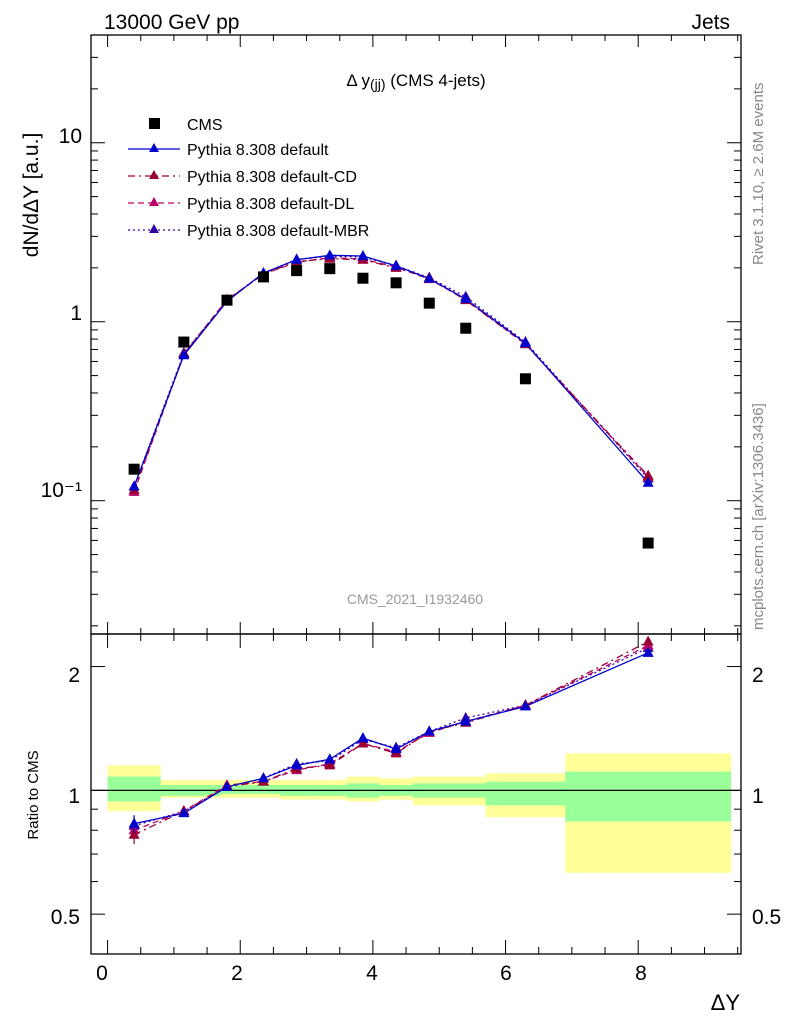  What do you see at coordinates (270, 204) in the screenshot?
I see `legend-label-dl: Pythia 8.308 default-DL` at bounding box center [270, 204].